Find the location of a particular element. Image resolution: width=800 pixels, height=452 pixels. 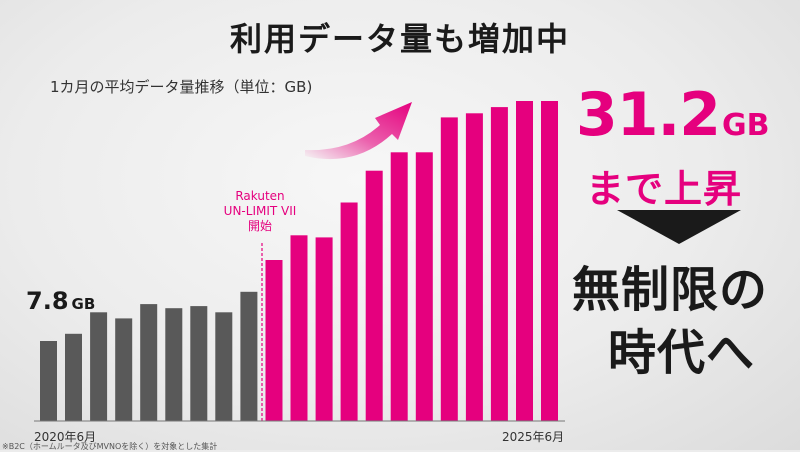

highlight-number: 31.2 is located at coordinates (648, 115).